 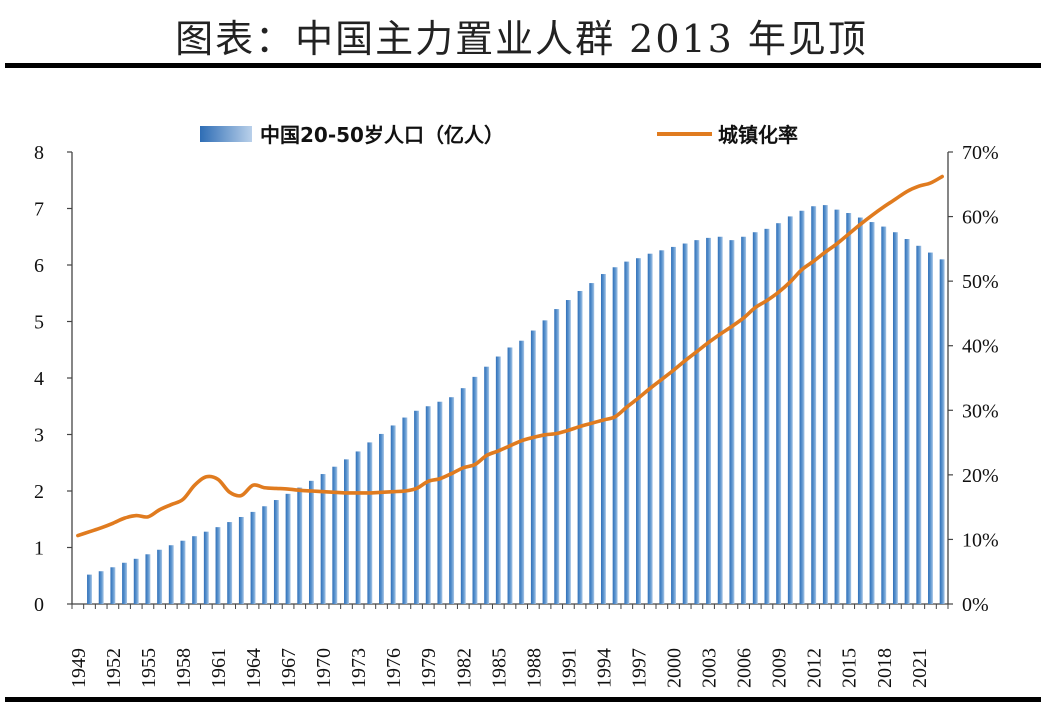 What do you see at coordinates (523, 699) in the screenshot?
I see `bottom-rule` at bounding box center [523, 699].